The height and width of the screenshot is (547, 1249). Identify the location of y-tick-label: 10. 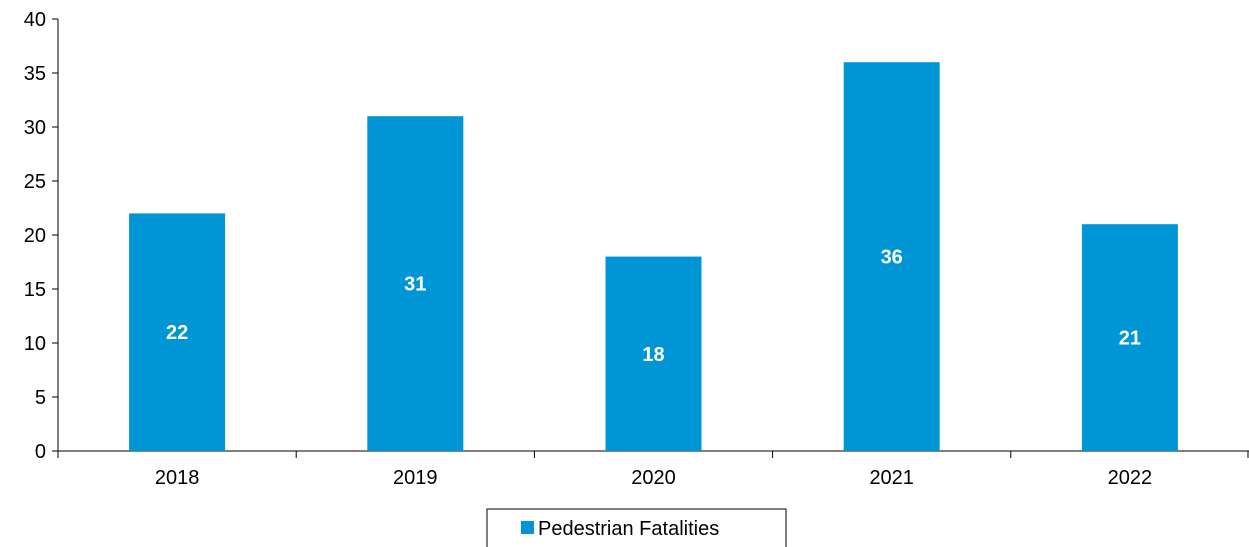
(35, 344).